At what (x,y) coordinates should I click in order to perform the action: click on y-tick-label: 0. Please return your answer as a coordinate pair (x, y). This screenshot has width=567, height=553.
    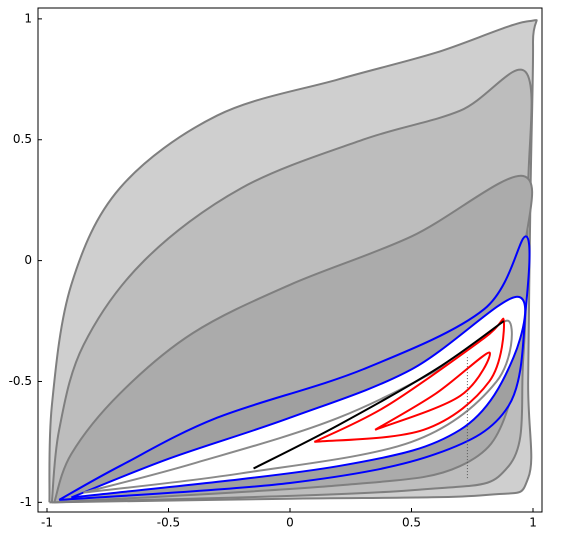
    Looking at the image, I should click on (28, 260).